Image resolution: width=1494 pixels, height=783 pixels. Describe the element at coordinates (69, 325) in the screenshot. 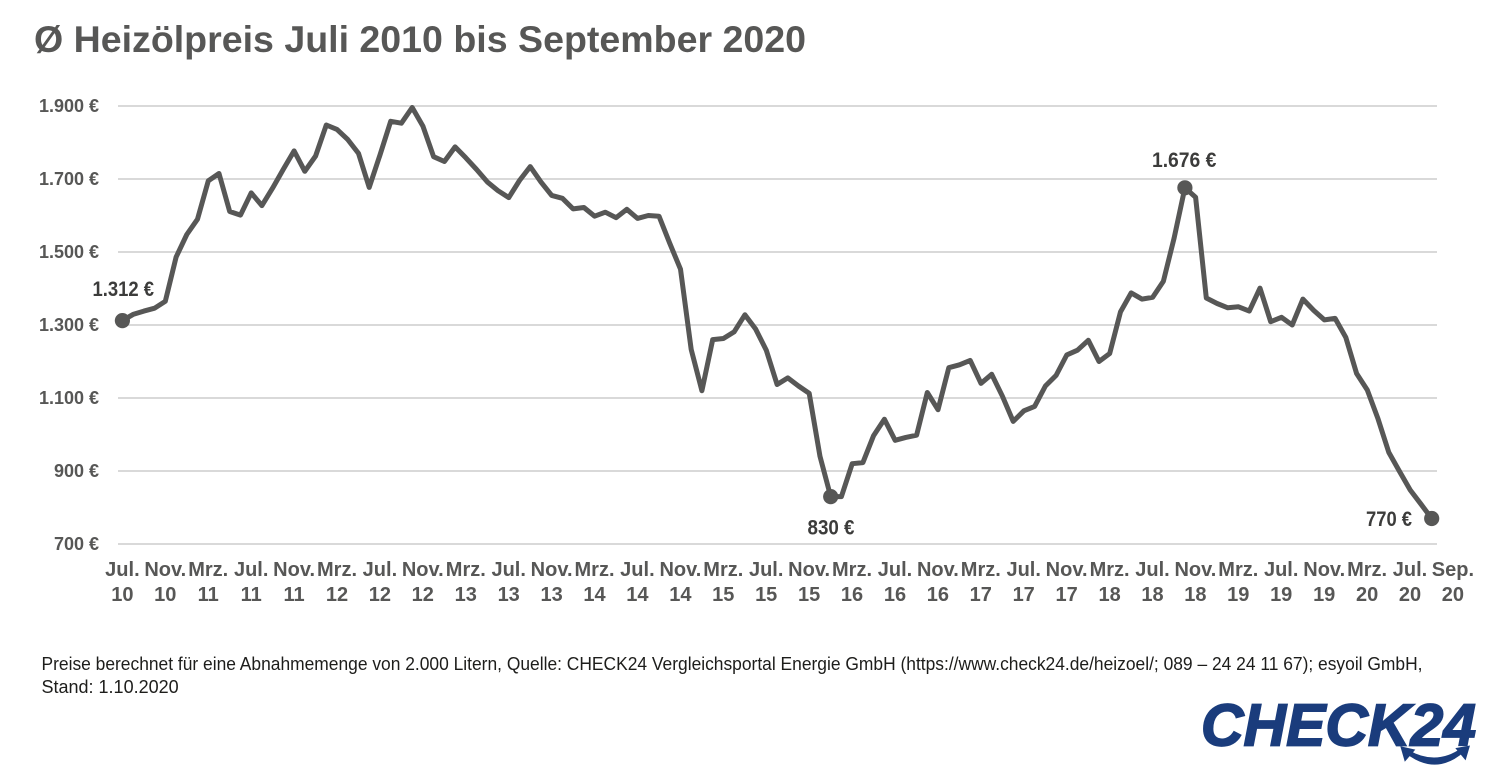

I see `svg-text: 1.300 €` at that location.